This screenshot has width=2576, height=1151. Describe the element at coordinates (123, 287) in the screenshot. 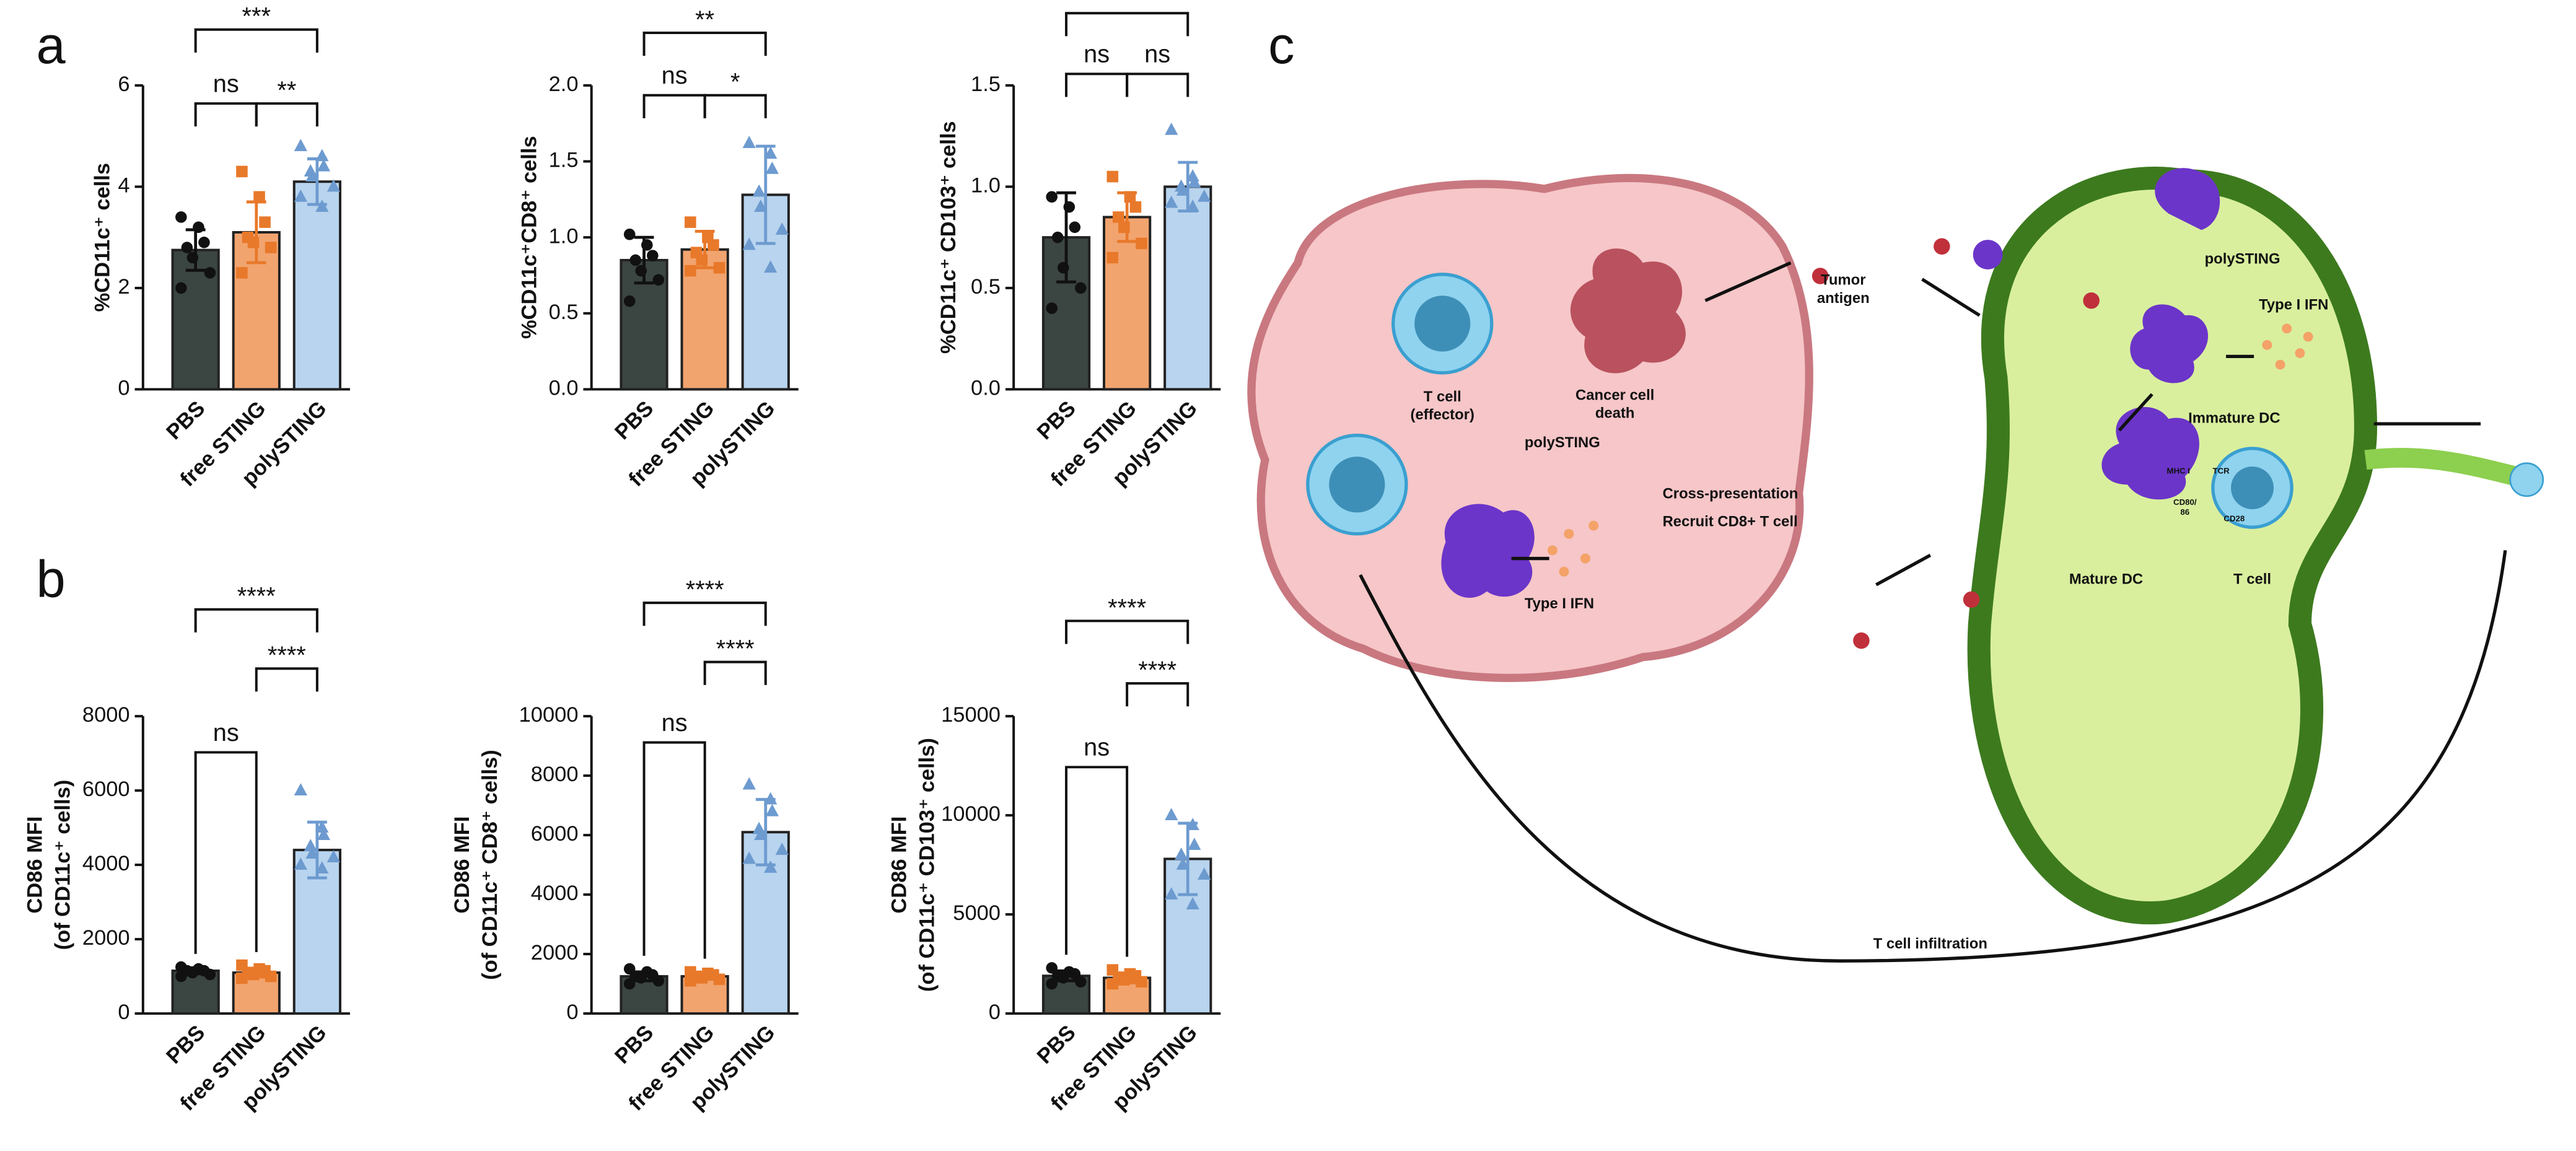

I see `y-tick-label: 2` at that location.